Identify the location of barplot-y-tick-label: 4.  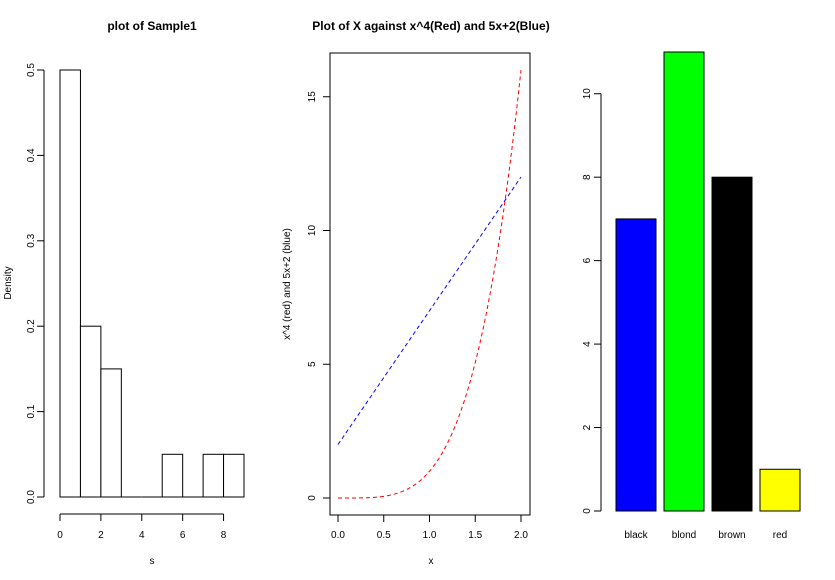
(587, 344).